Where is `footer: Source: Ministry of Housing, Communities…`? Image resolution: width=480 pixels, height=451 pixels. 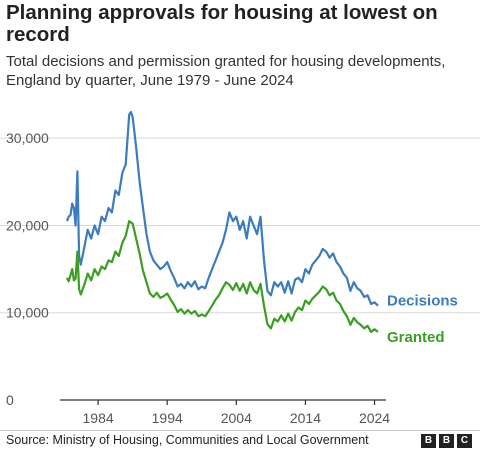
footer: Source: Ministry of Housing, Communities… is located at coordinates (240, 440).